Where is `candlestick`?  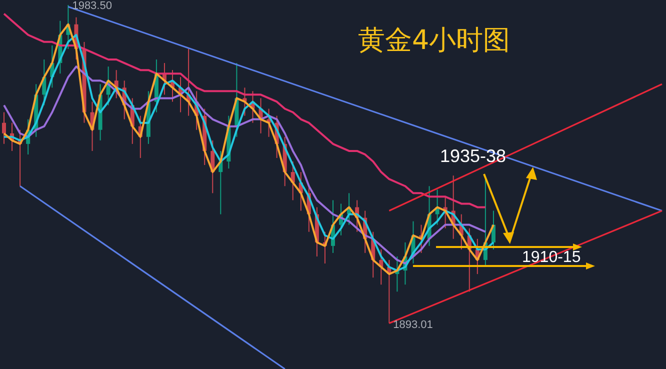
candlestick is located at coordinates (4, 128).